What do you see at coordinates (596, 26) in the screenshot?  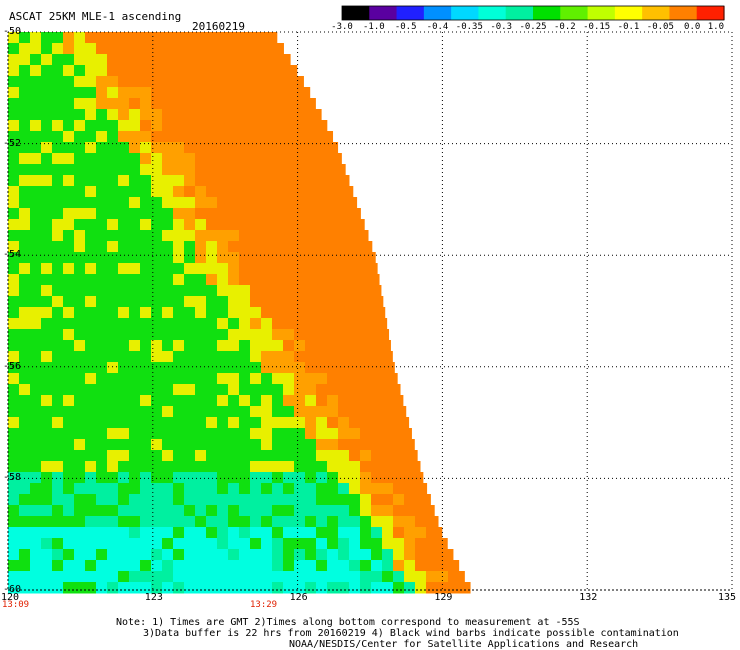 I see `colorbar-label: -0.15` at bounding box center [596, 26].